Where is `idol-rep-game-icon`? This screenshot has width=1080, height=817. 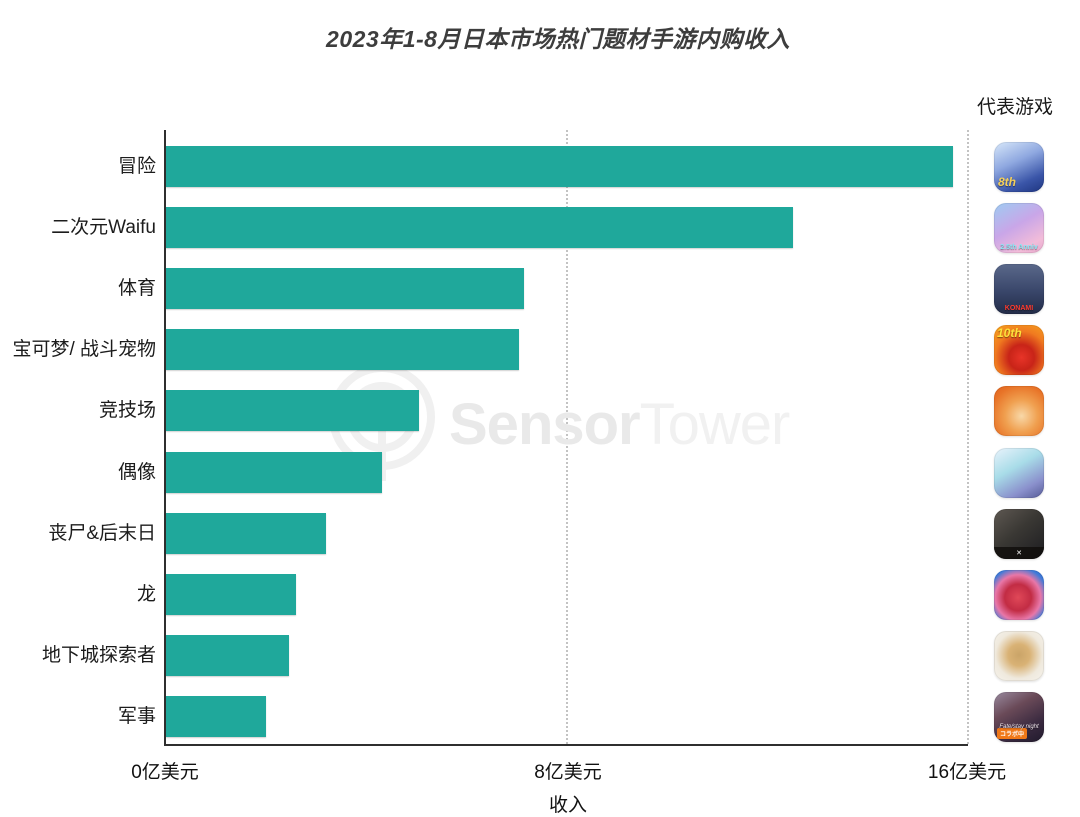 idol-rep-game-icon is located at coordinates (1019, 473).